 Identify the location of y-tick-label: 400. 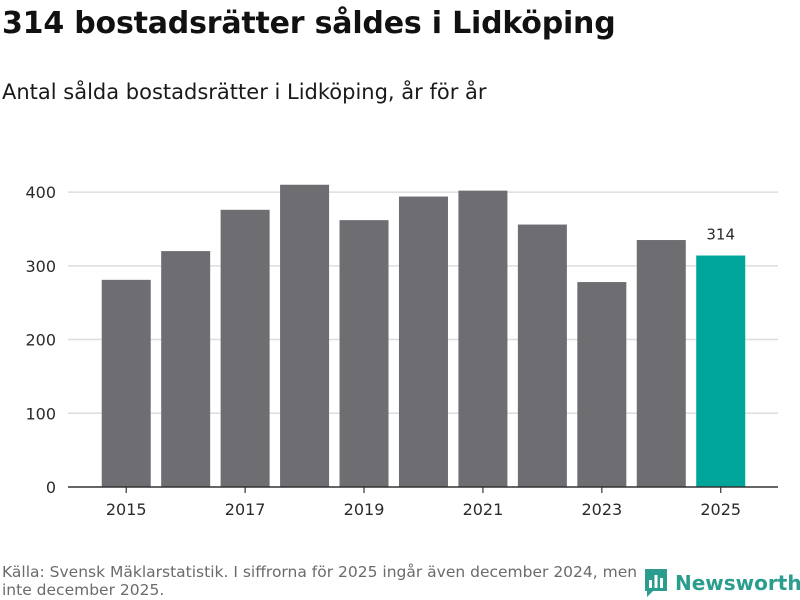
(40, 192).